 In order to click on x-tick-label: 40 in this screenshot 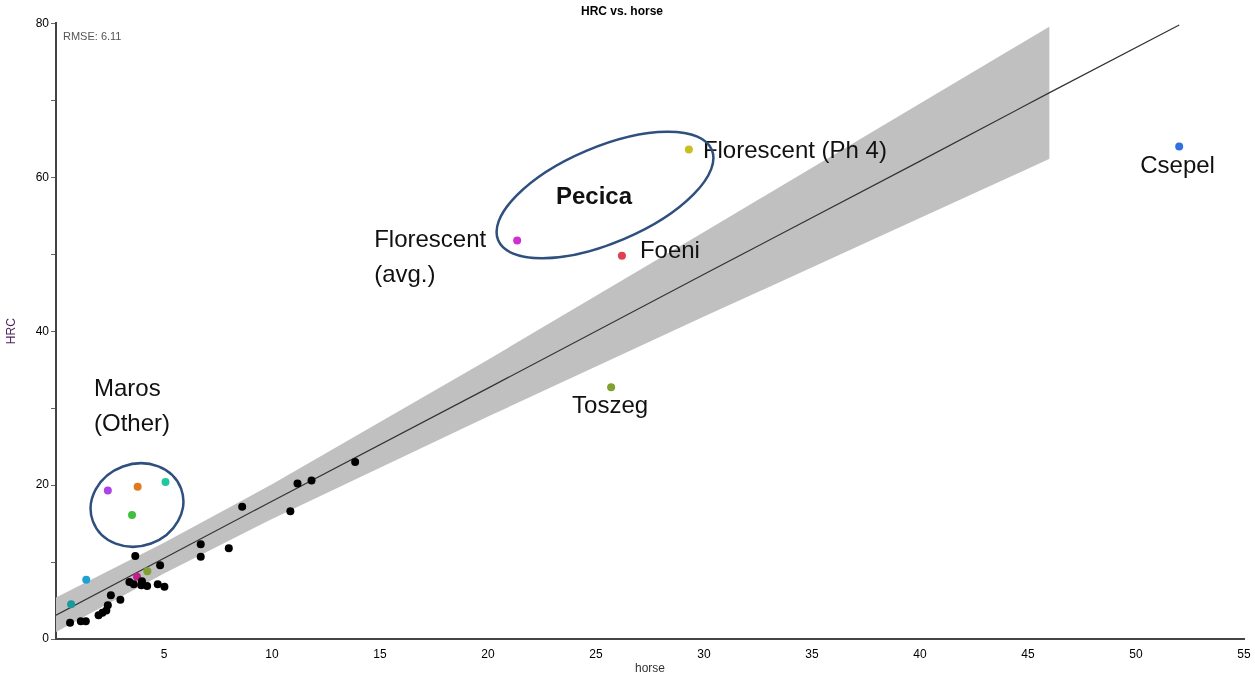, I will do `click(920, 653)`.